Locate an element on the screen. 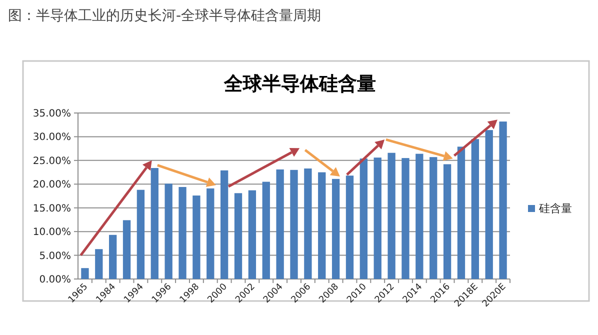 The image size is (598, 335). y-tick-label: 10.00% is located at coordinates (51, 232).